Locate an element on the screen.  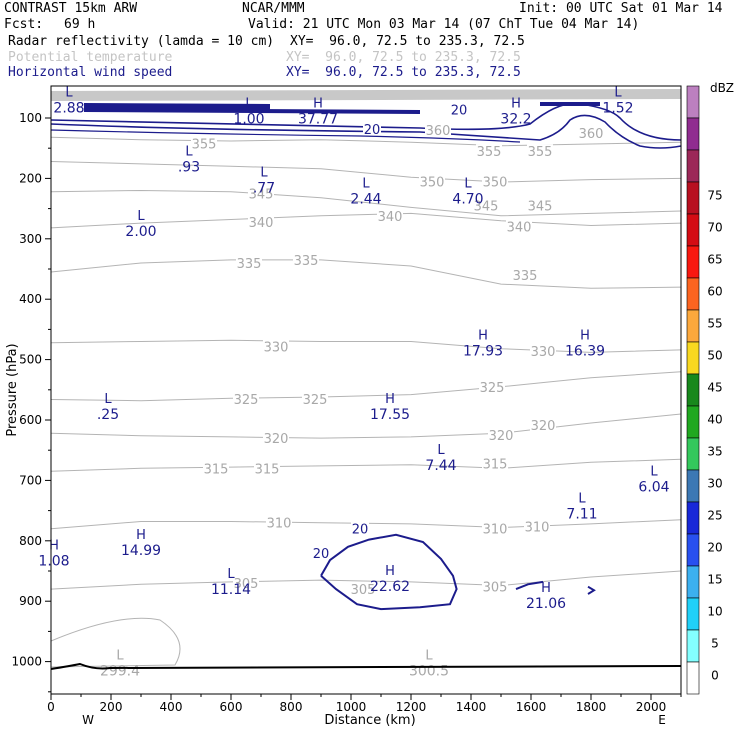
extremum-value: 2.44 is located at coordinates (365, 199).